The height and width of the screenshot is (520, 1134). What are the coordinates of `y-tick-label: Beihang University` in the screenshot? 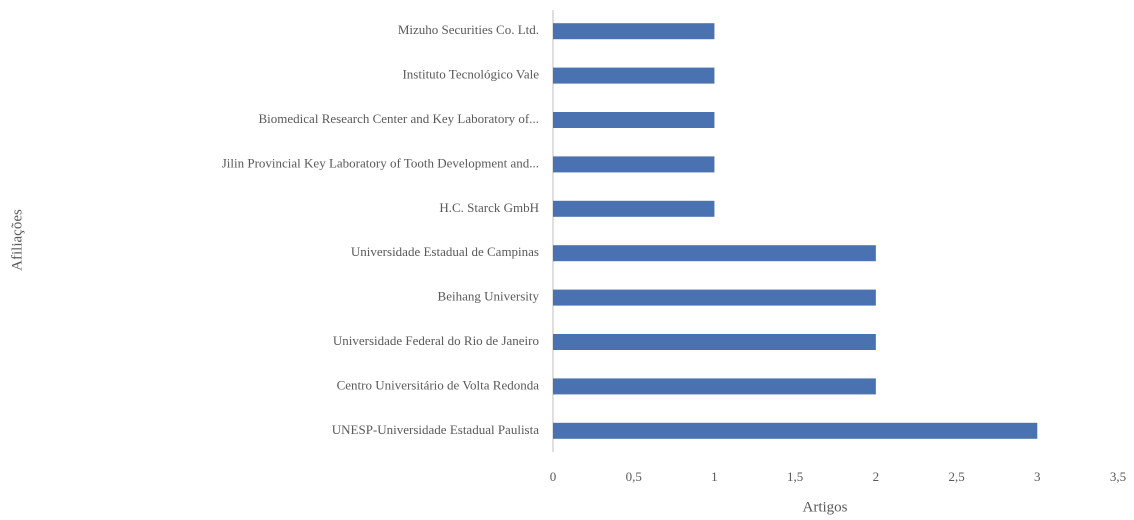 It's located at (489, 296).